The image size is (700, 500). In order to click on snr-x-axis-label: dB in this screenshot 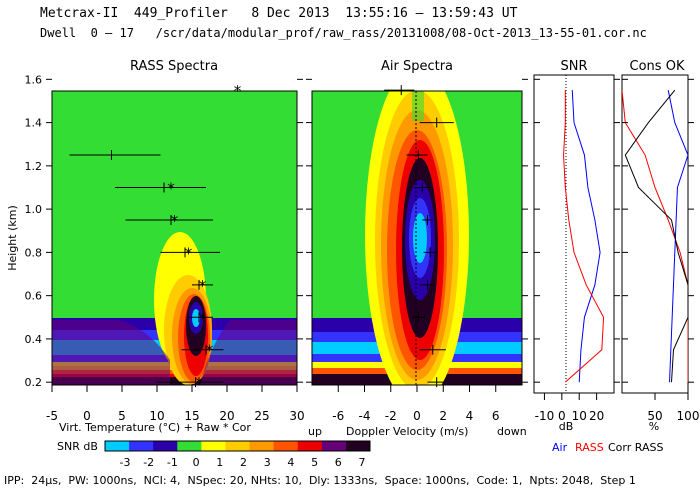, I will do `click(566, 426)`.